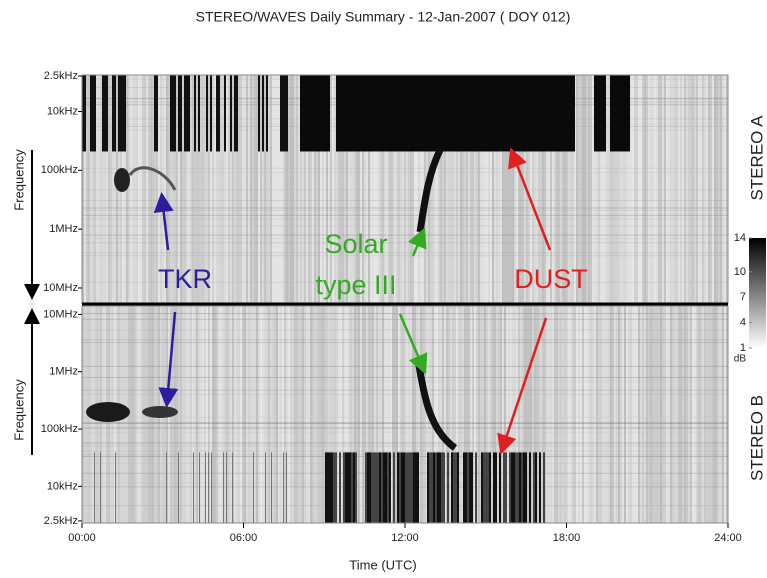 This screenshot has height=578, width=767. What do you see at coordinates (60, 314) in the screenshot?
I see `y-tick-label: 10MHz` at bounding box center [60, 314].